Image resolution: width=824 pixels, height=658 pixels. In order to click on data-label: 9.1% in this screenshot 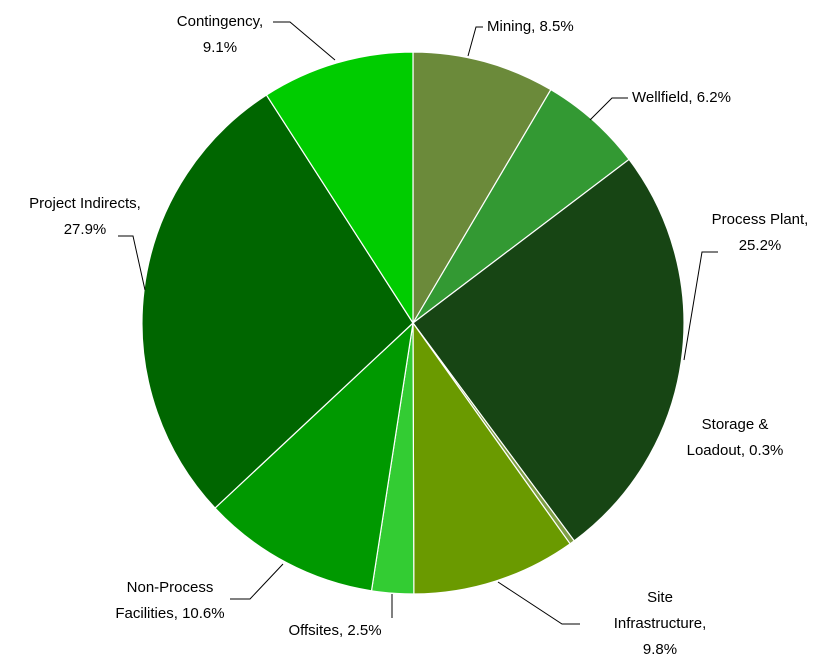, I will do `click(220, 47)`.